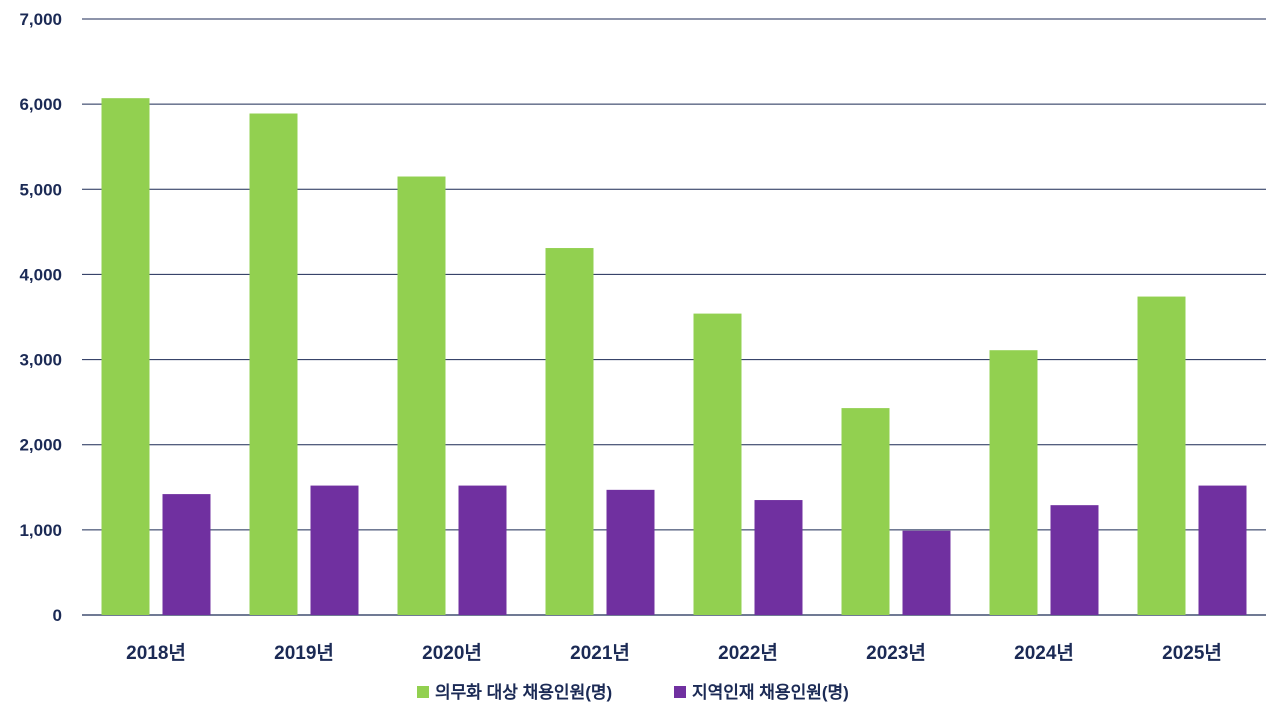 This screenshot has height=720, width=1280. I want to click on y-tick-label: 2,000, so click(40, 445).